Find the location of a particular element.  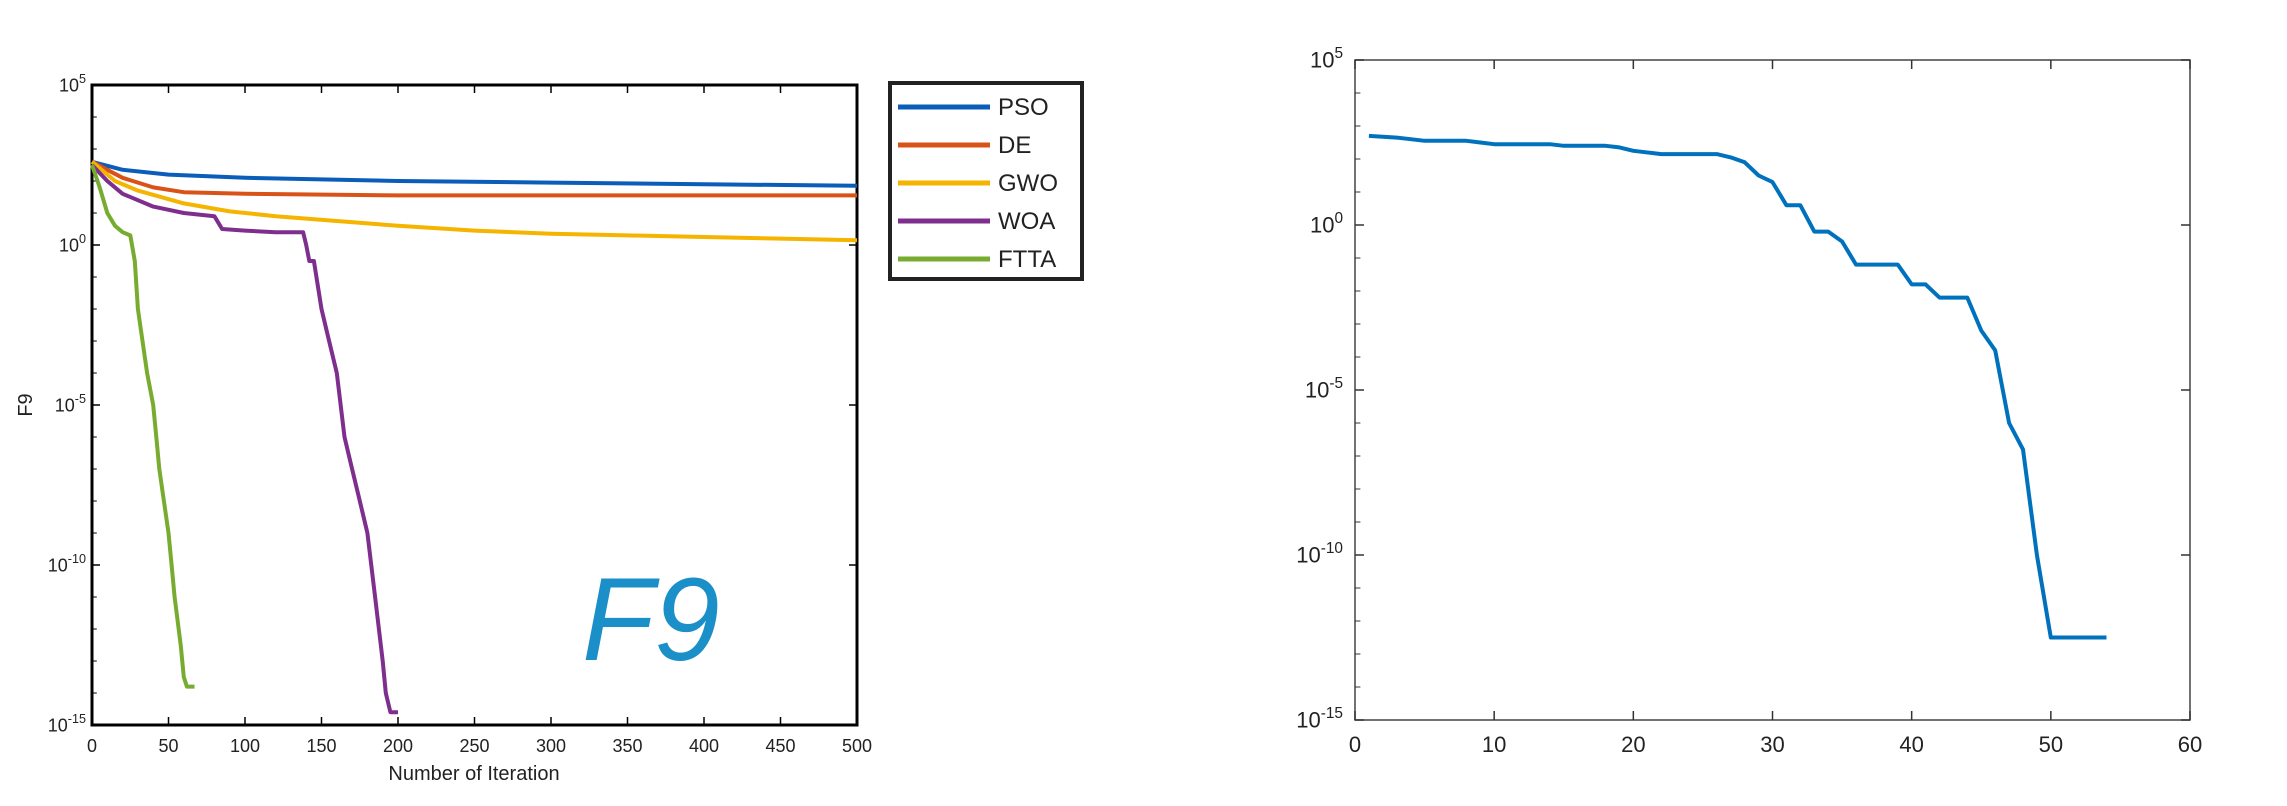

series-line-gwo is located at coordinates (474, 201).